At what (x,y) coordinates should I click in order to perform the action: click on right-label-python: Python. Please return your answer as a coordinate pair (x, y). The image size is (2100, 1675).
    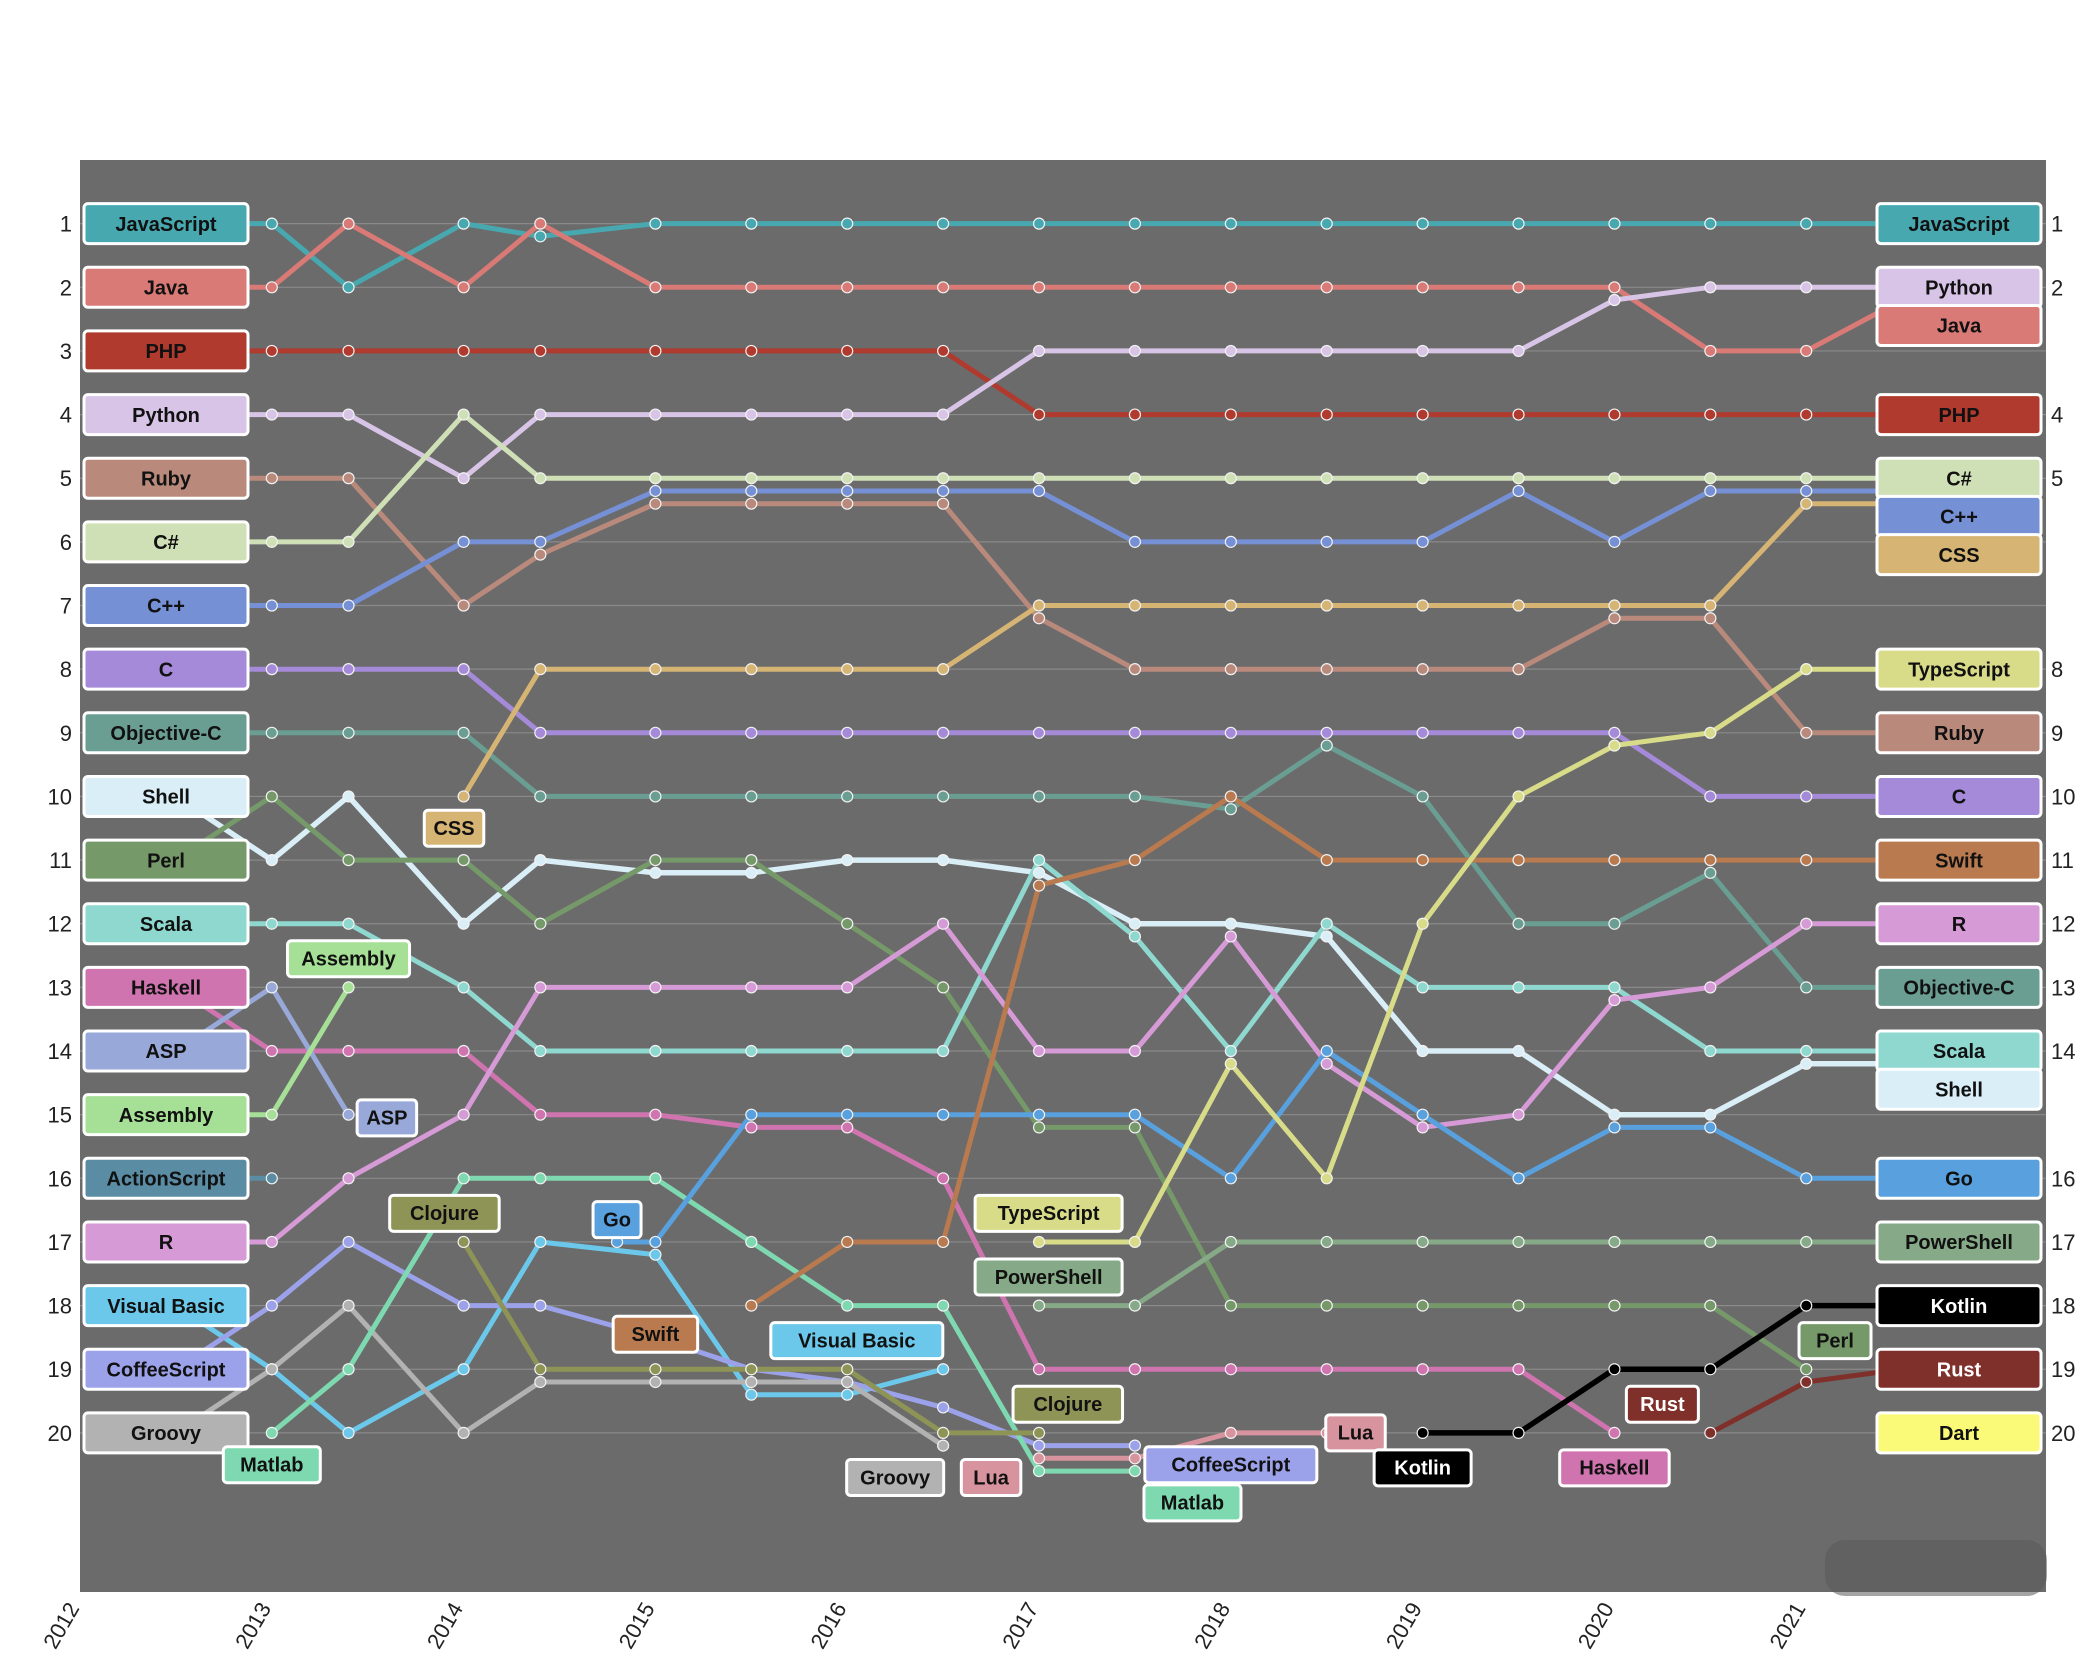
    Looking at the image, I should click on (1959, 287).